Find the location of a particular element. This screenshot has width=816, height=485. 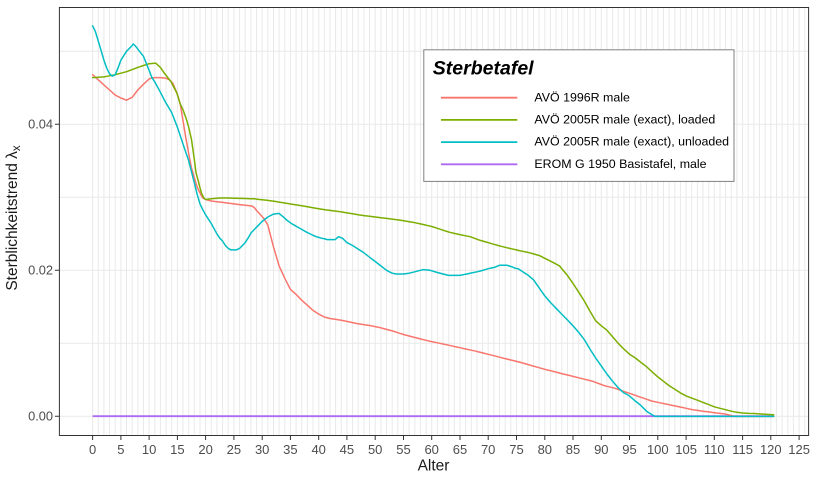

svg-text: 70 is located at coordinates (488, 449).